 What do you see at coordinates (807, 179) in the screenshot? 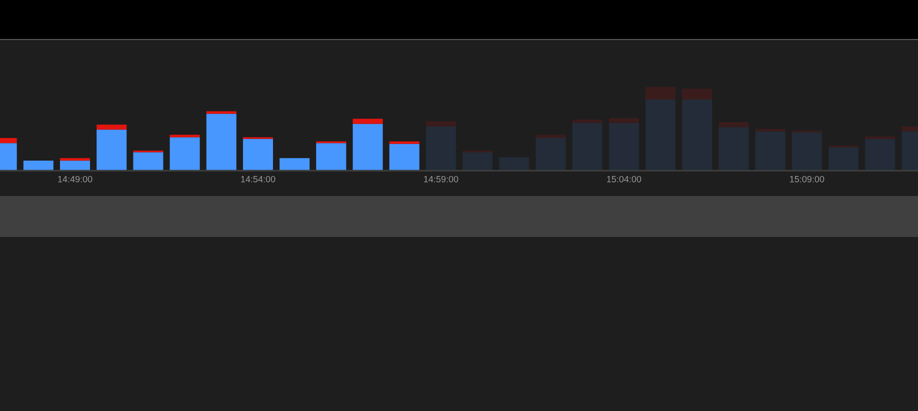
I see `x-tick-label: 15:09:00` at bounding box center [807, 179].